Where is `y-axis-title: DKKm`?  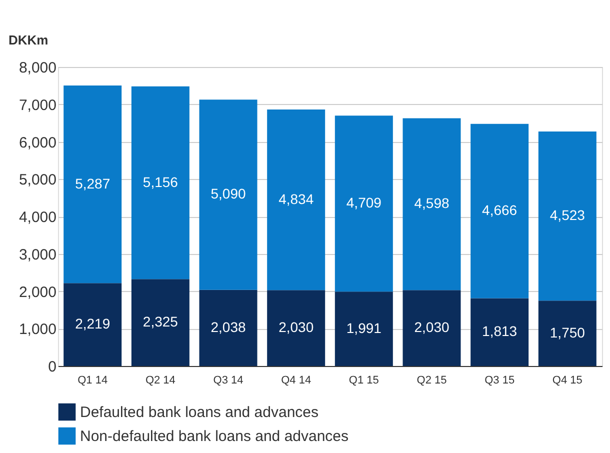 y-axis-title: DKKm is located at coordinates (28, 40).